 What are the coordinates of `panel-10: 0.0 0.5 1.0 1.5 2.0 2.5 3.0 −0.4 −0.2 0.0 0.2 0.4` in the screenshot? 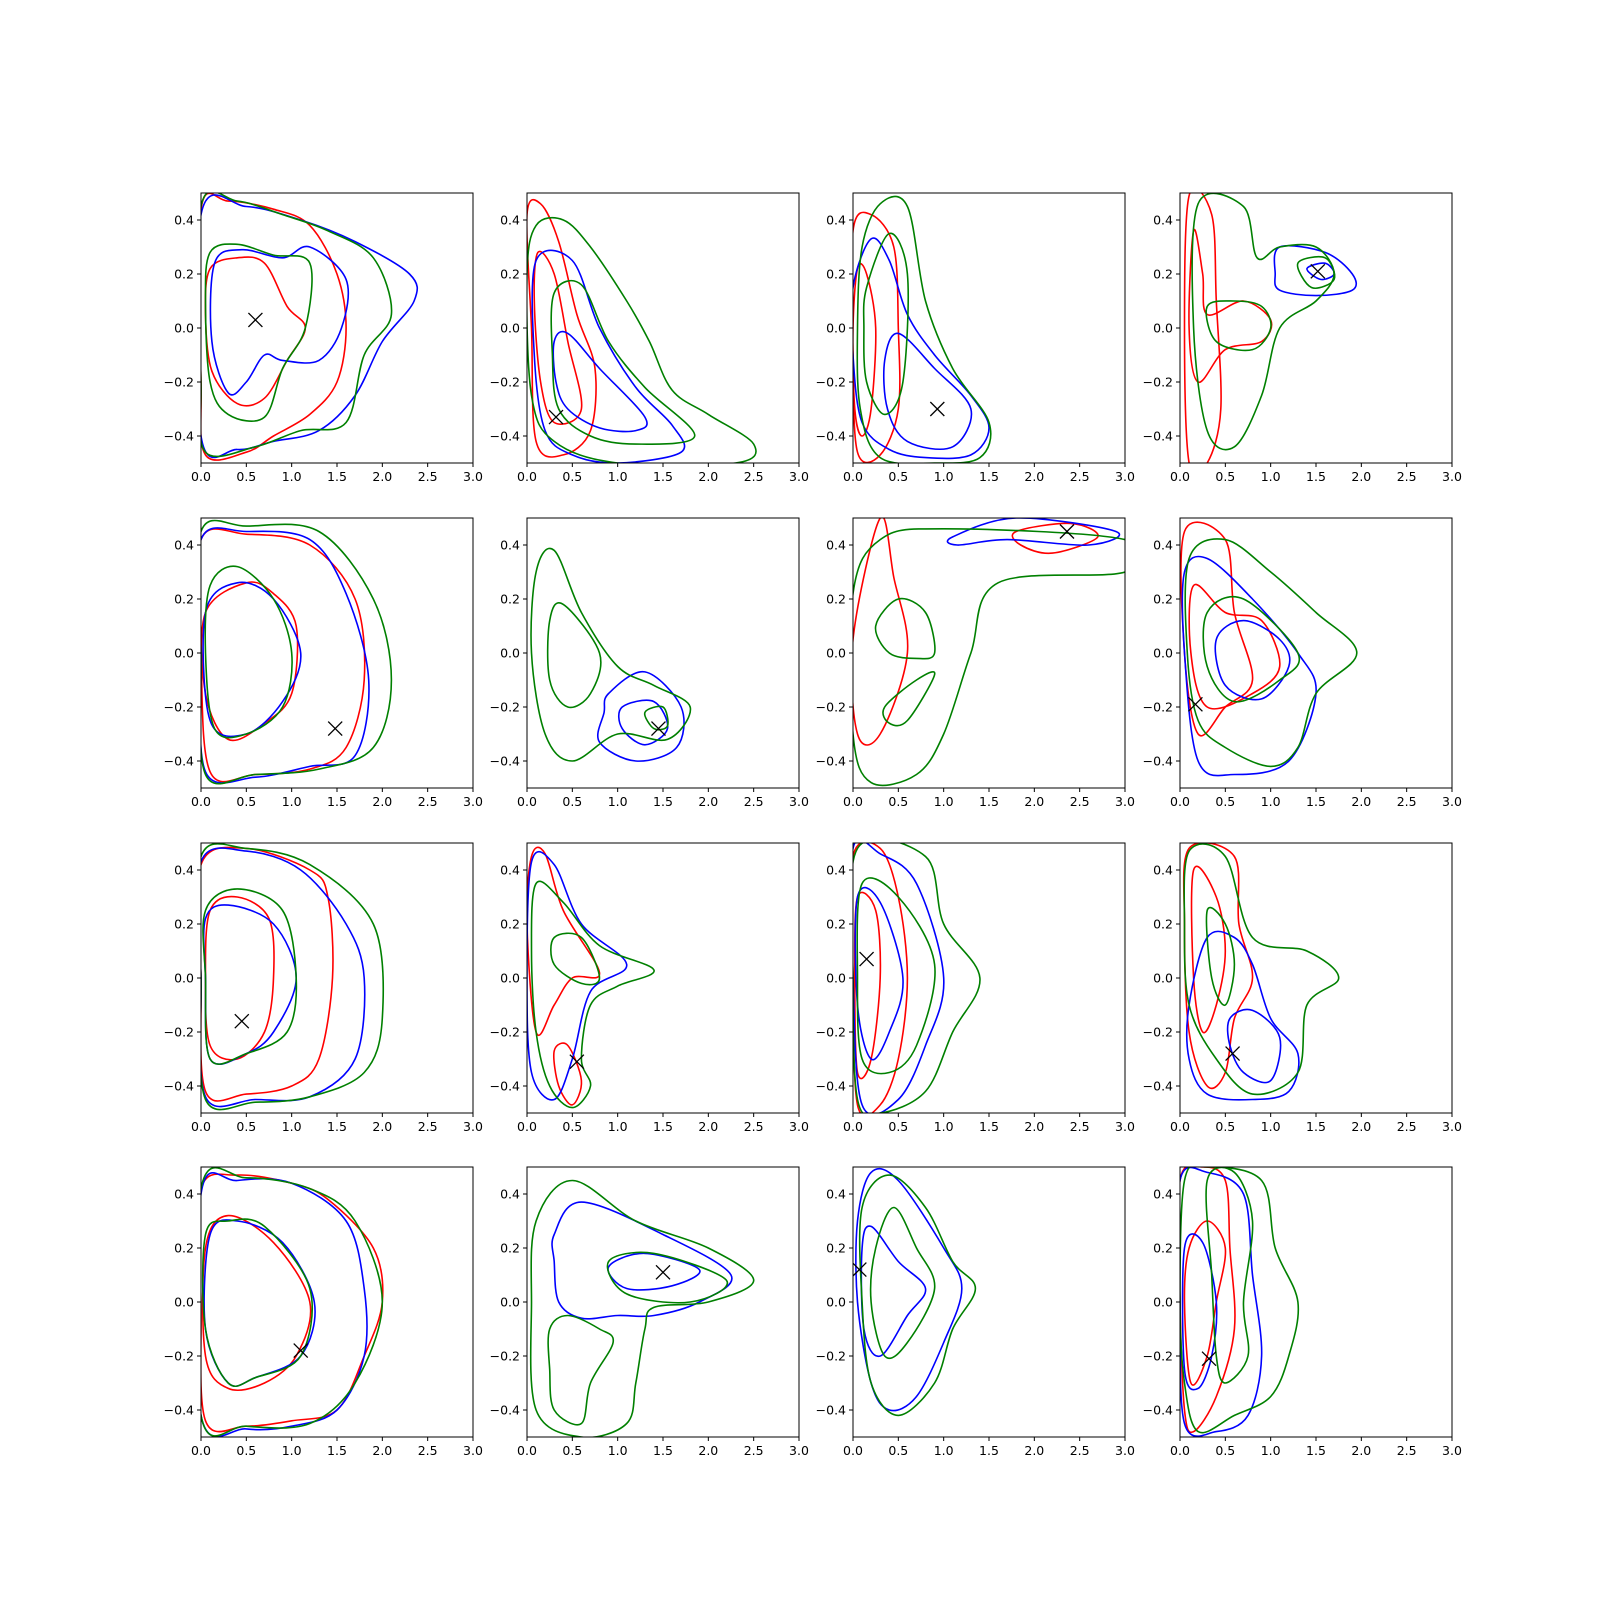 It's located at (649, 988).